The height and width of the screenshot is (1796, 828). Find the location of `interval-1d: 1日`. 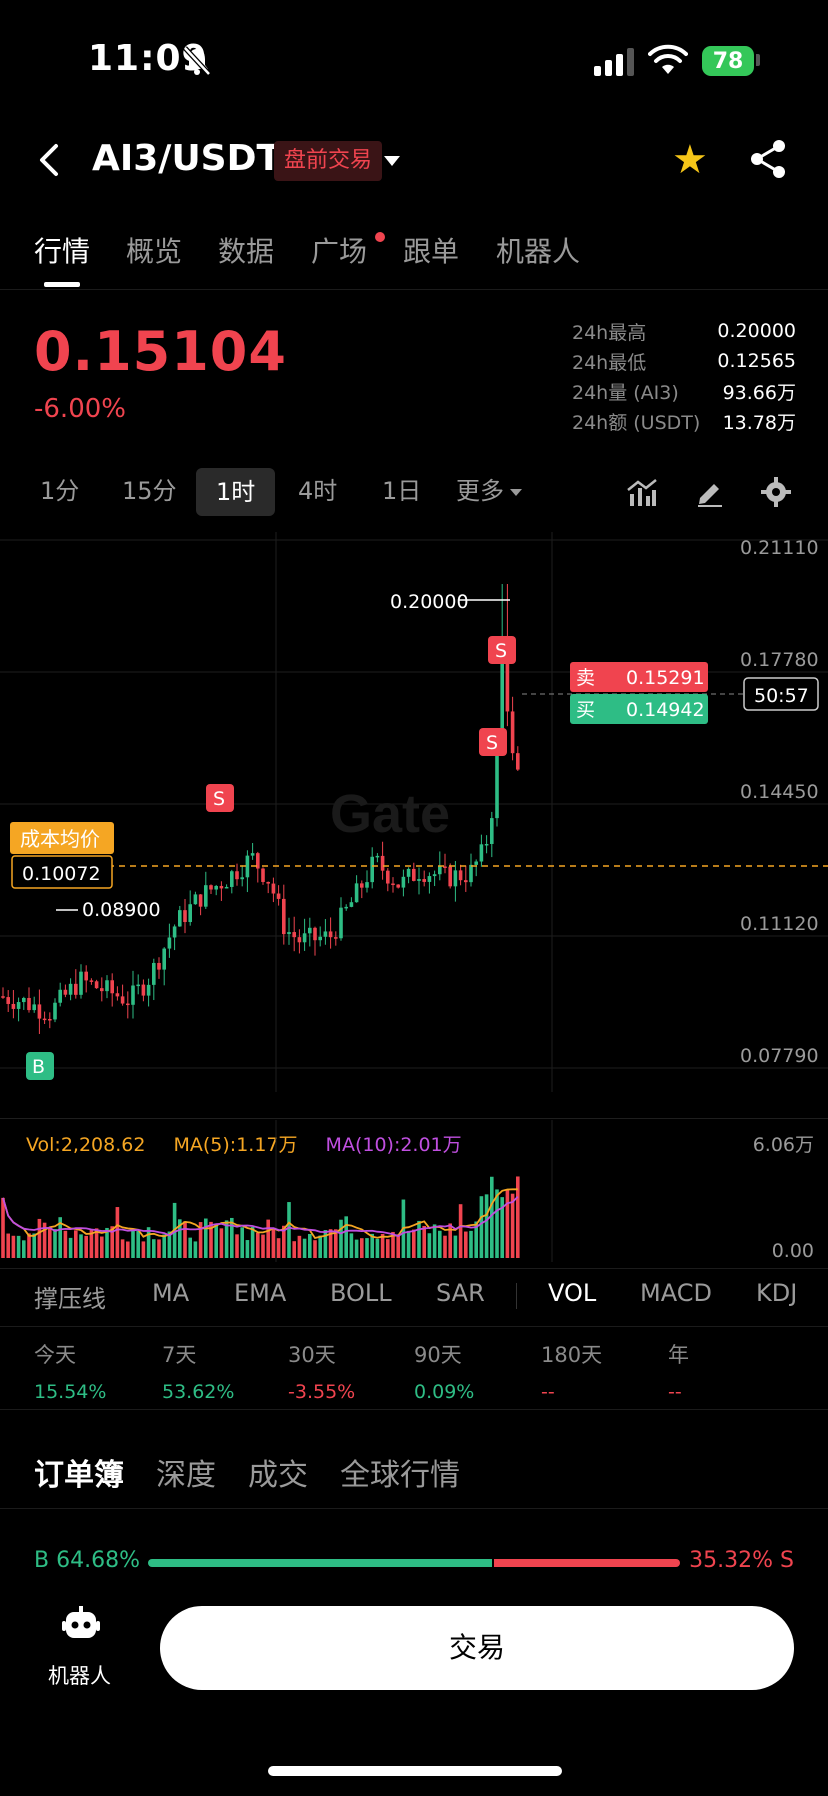

interval-1d: 1日 is located at coordinates (402, 491).